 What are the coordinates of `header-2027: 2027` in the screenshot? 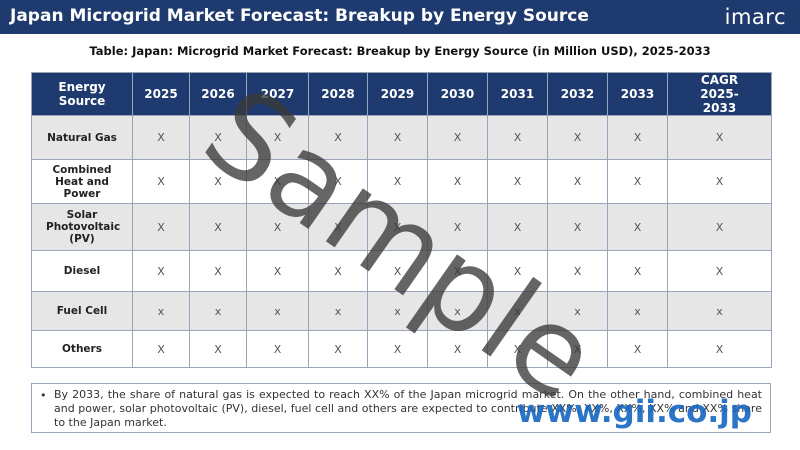 It's located at (277, 94).